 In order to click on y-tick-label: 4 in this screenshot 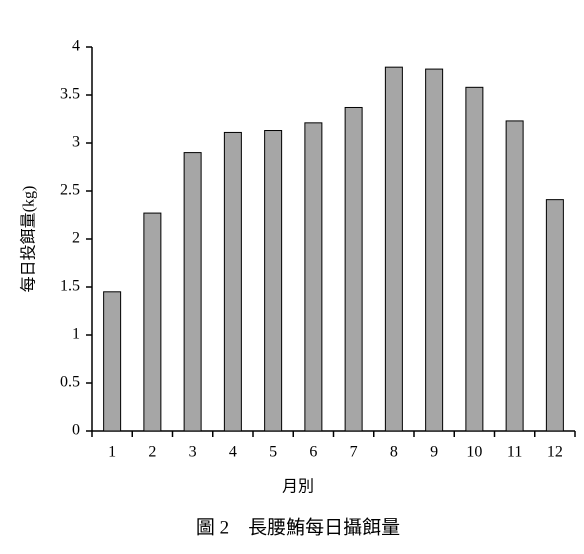, I will do `click(76, 46)`.